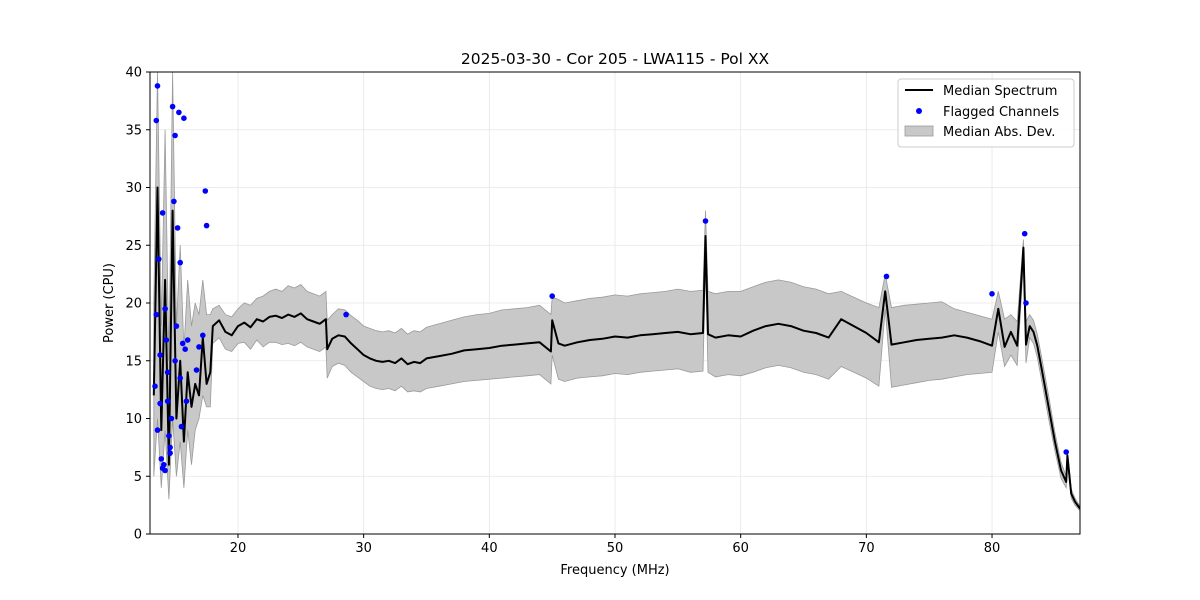  Describe the element at coordinates (363, 548) in the screenshot. I see `x-tick-label: 30` at that location.